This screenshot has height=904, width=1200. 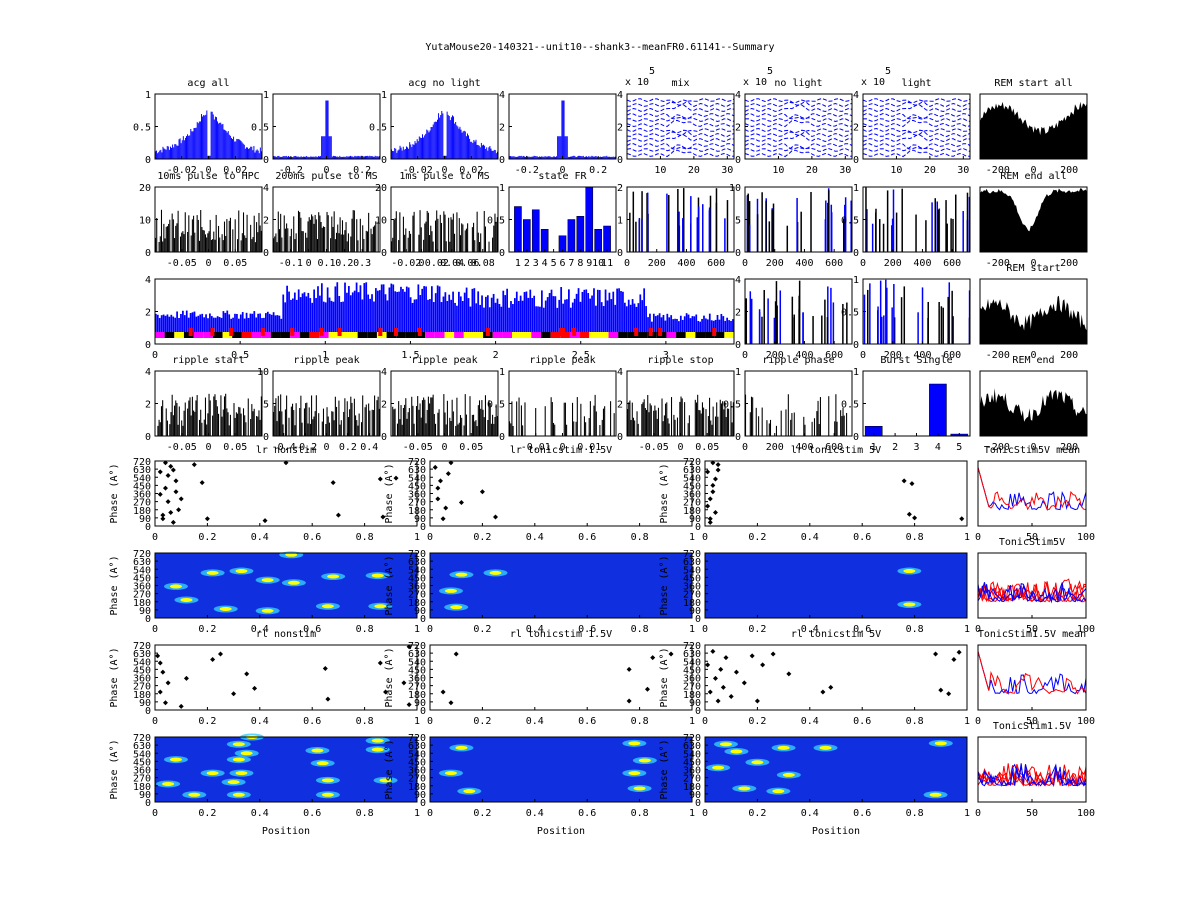 I want to click on x-tick-label: 50, so click(x=1032, y=629).